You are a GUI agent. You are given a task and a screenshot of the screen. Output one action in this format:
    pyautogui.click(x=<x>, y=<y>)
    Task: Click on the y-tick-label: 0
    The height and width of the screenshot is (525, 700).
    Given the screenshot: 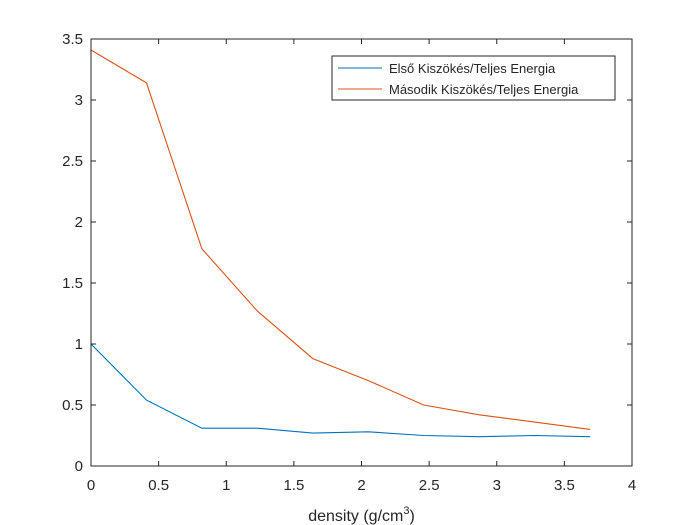 What is the action you would take?
    pyautogui.click(x=79, y=466)
    